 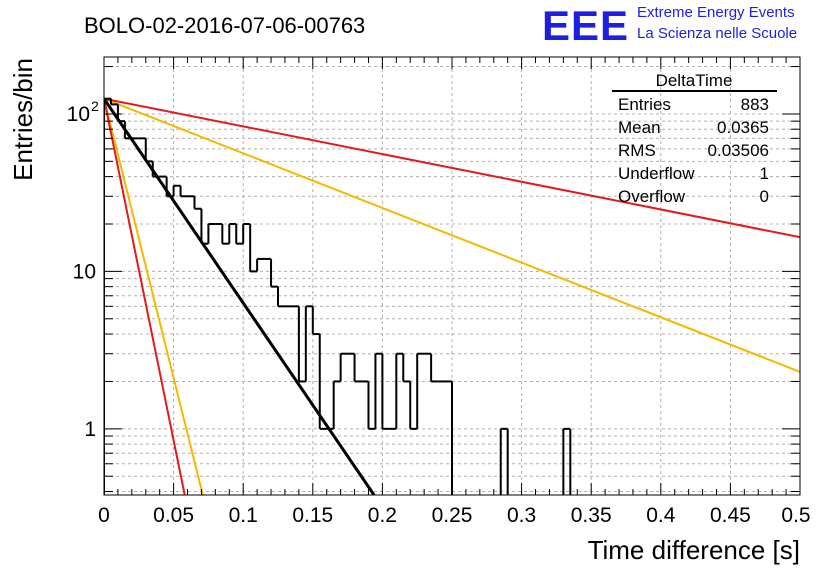 I want to click on stats-row-value: 1, so click(x=764, y=173).